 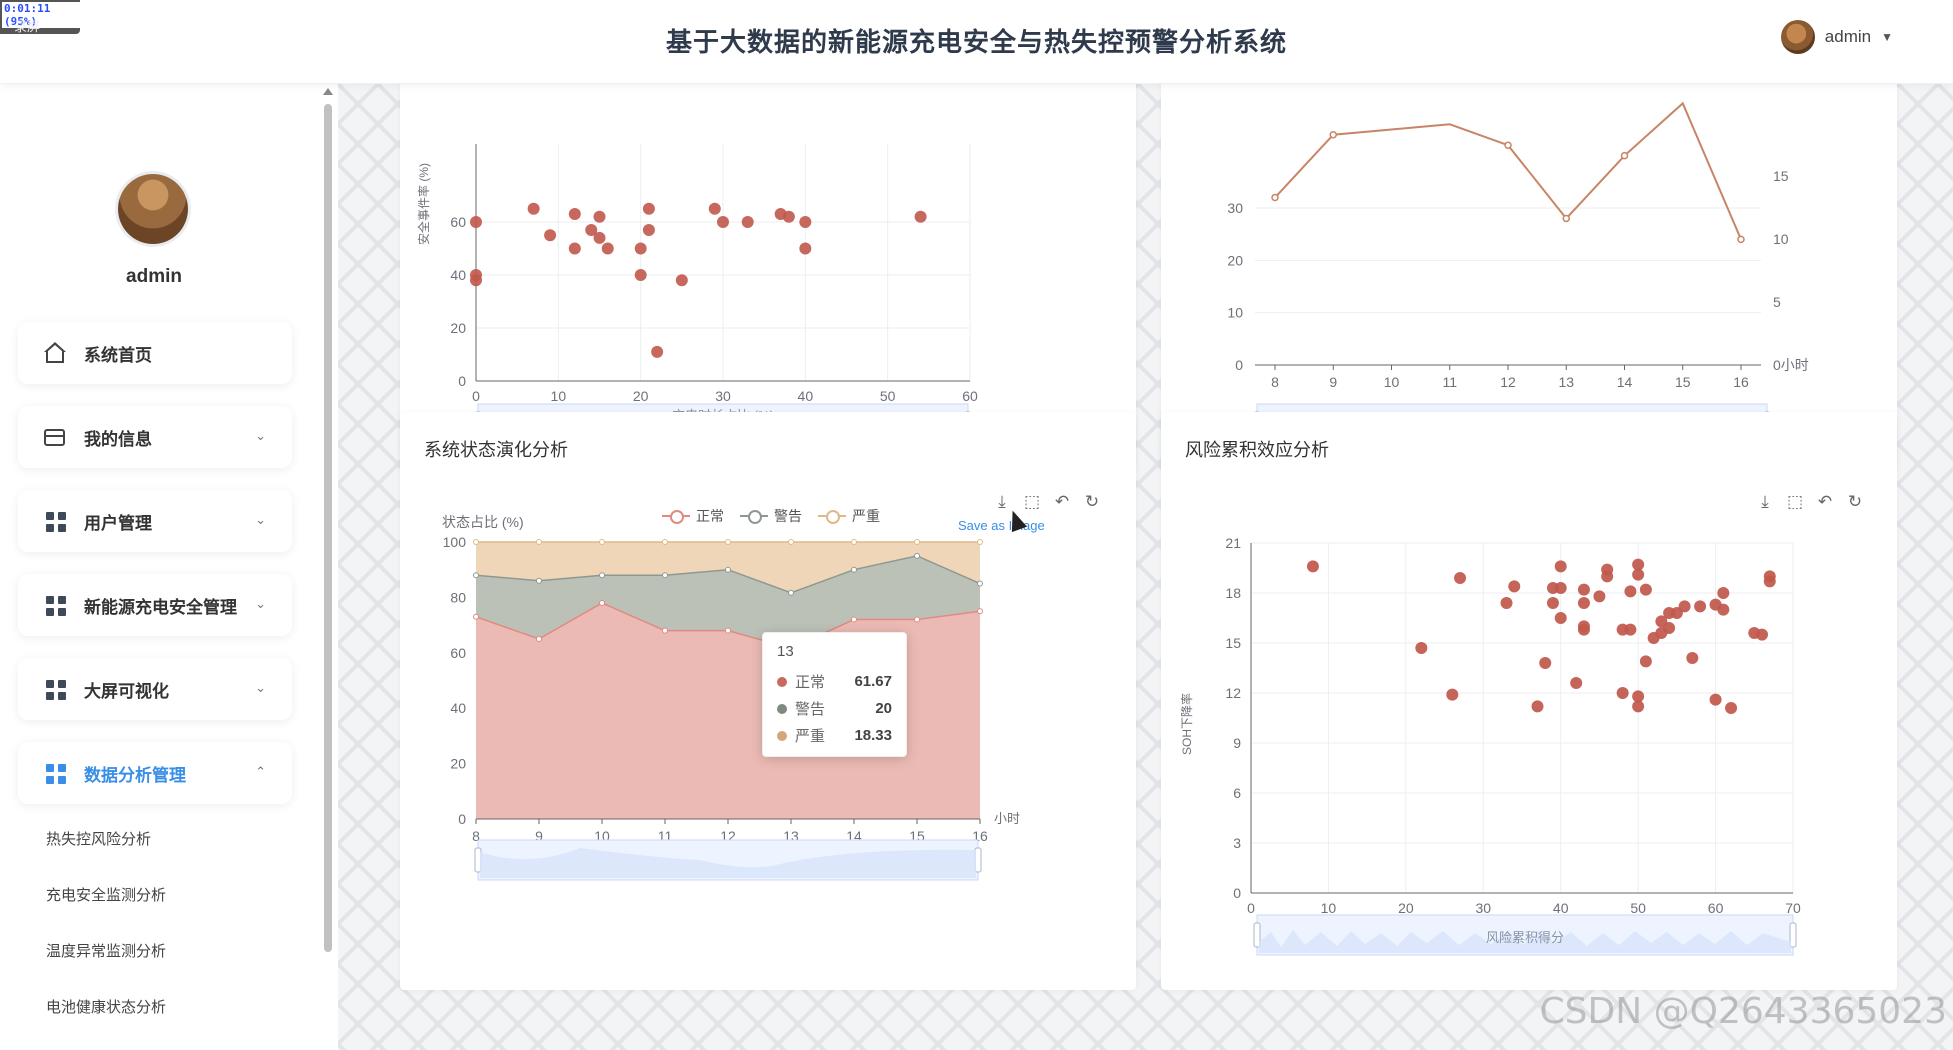 What do you see at coordinates (423, 204) in the screenshot?
I see `y-axis-label: 安全事件率 (%)` at bounding box center [423, 204].